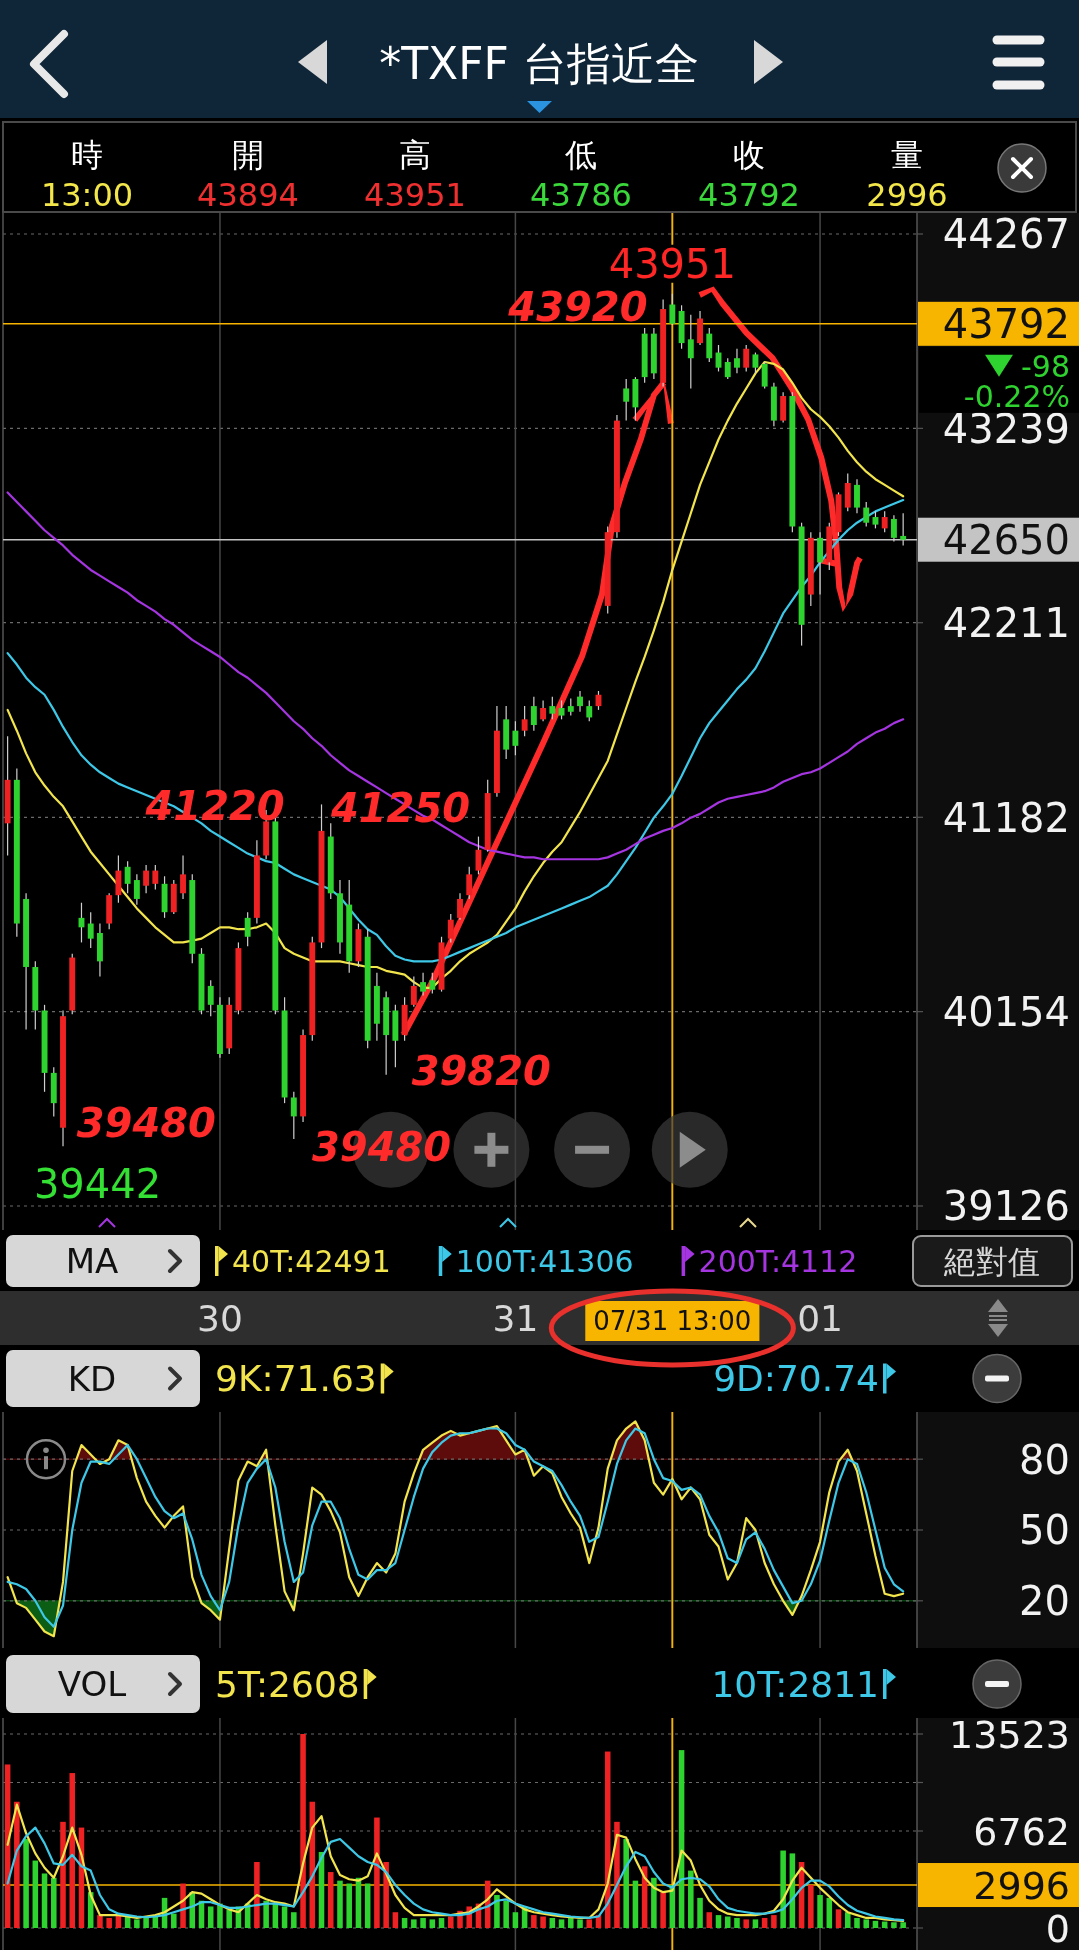 This screenshot has height=1950, width=1079. What do you see at coordinates (1006, 324) in the screenshot?
I see `ref-line-label: 43792` at bounding box center [1006, 324].